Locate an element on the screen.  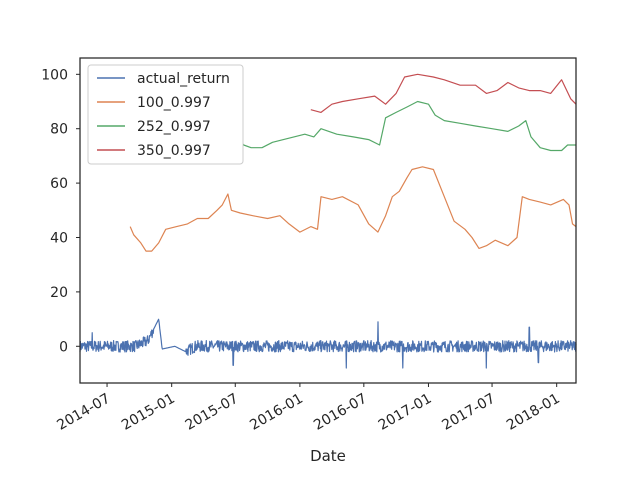
x-tick-label: 2015-01 is located at coordinates (148, 412).